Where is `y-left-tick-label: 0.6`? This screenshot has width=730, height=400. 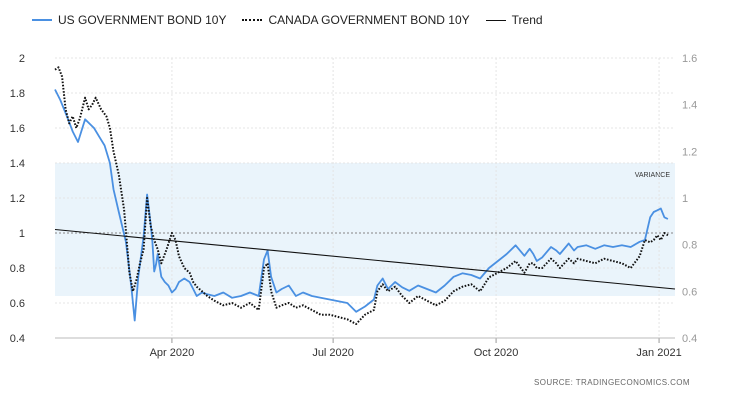
y-left-tick-label: 0.6 is located at coordinates (17, 304).